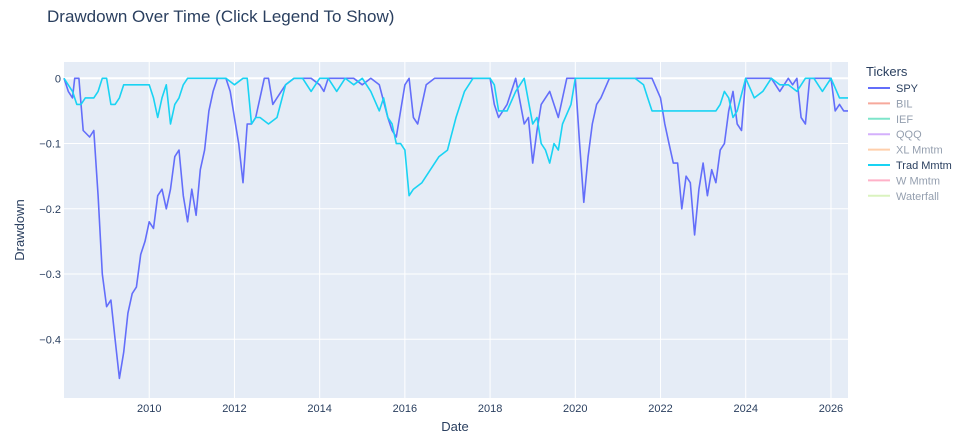 Image resolution: width=960 pixels, height=438 pixels. I want to click on x-tick-label: 2010, so click(149, 409).